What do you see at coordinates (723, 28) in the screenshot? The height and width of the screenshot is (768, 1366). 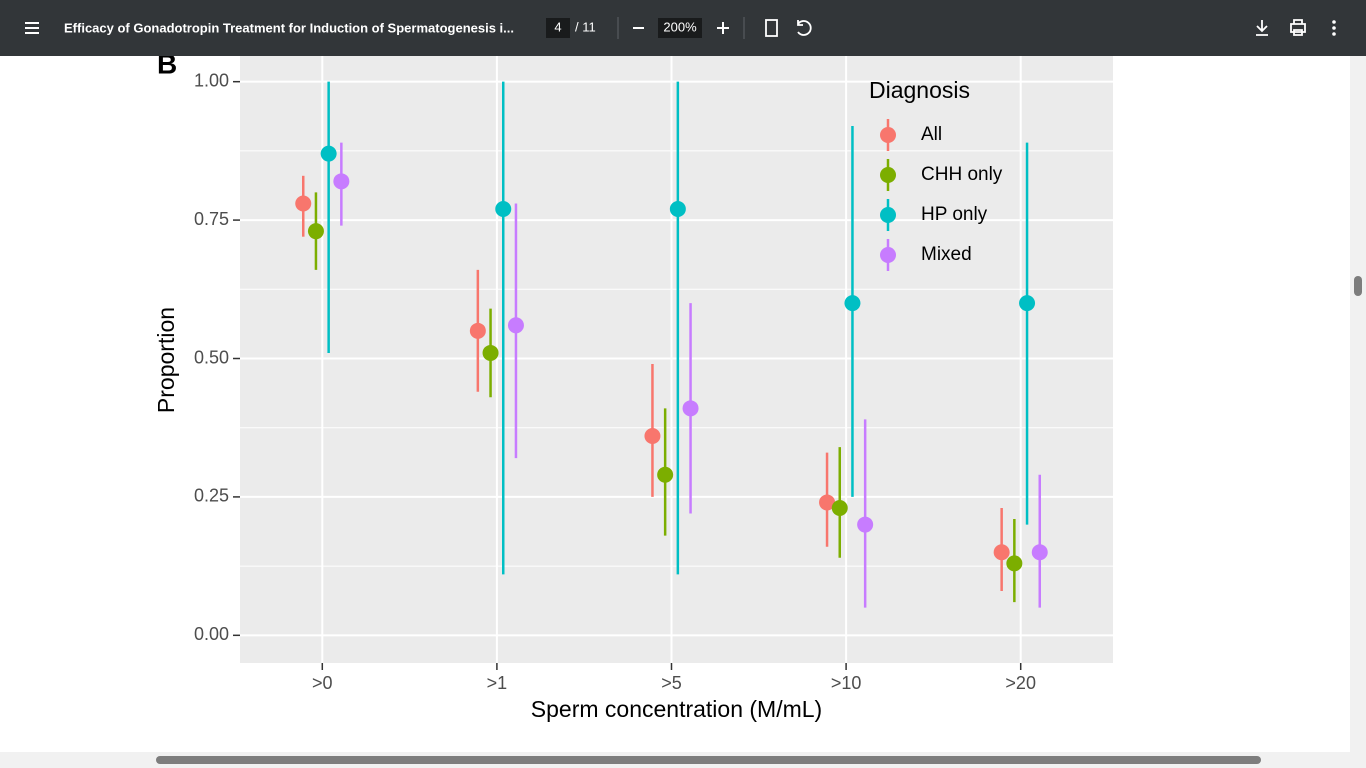 I see `zoom-in` at bounding box center [723, 28].